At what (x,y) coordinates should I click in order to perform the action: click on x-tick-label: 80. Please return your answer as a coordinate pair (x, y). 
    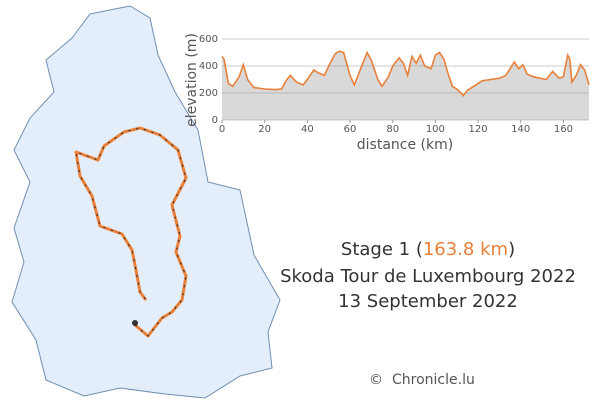
    Looking at the image, I should click on (392, 129).